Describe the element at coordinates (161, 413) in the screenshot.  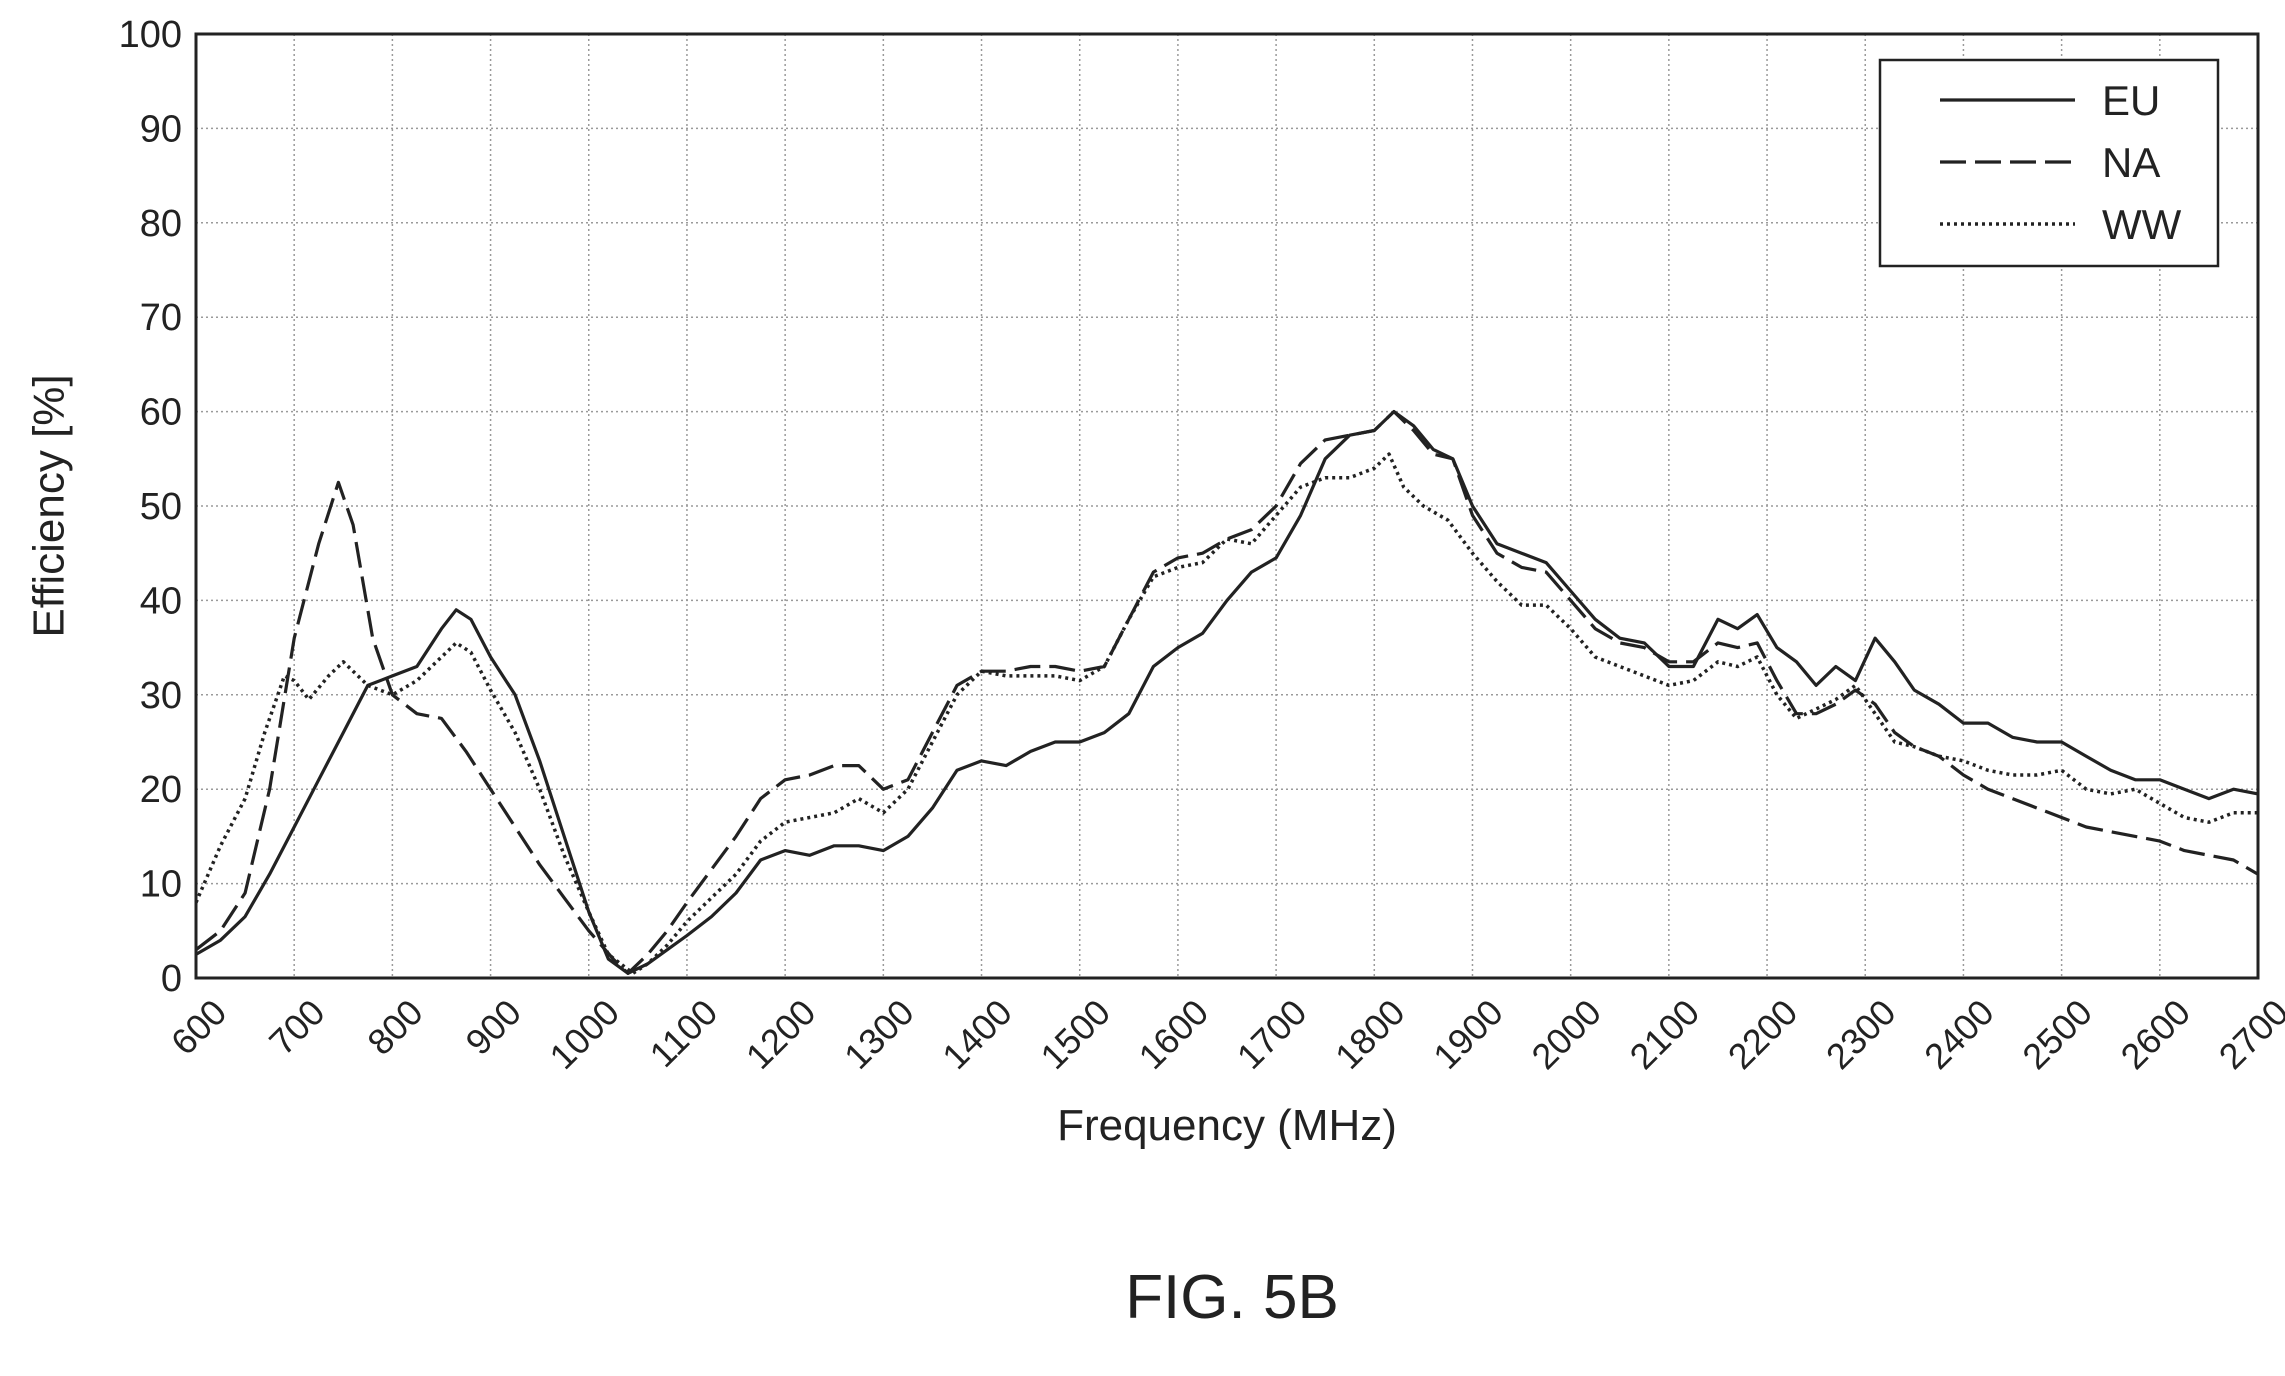
I see `y-tick-label: 60` at that location.